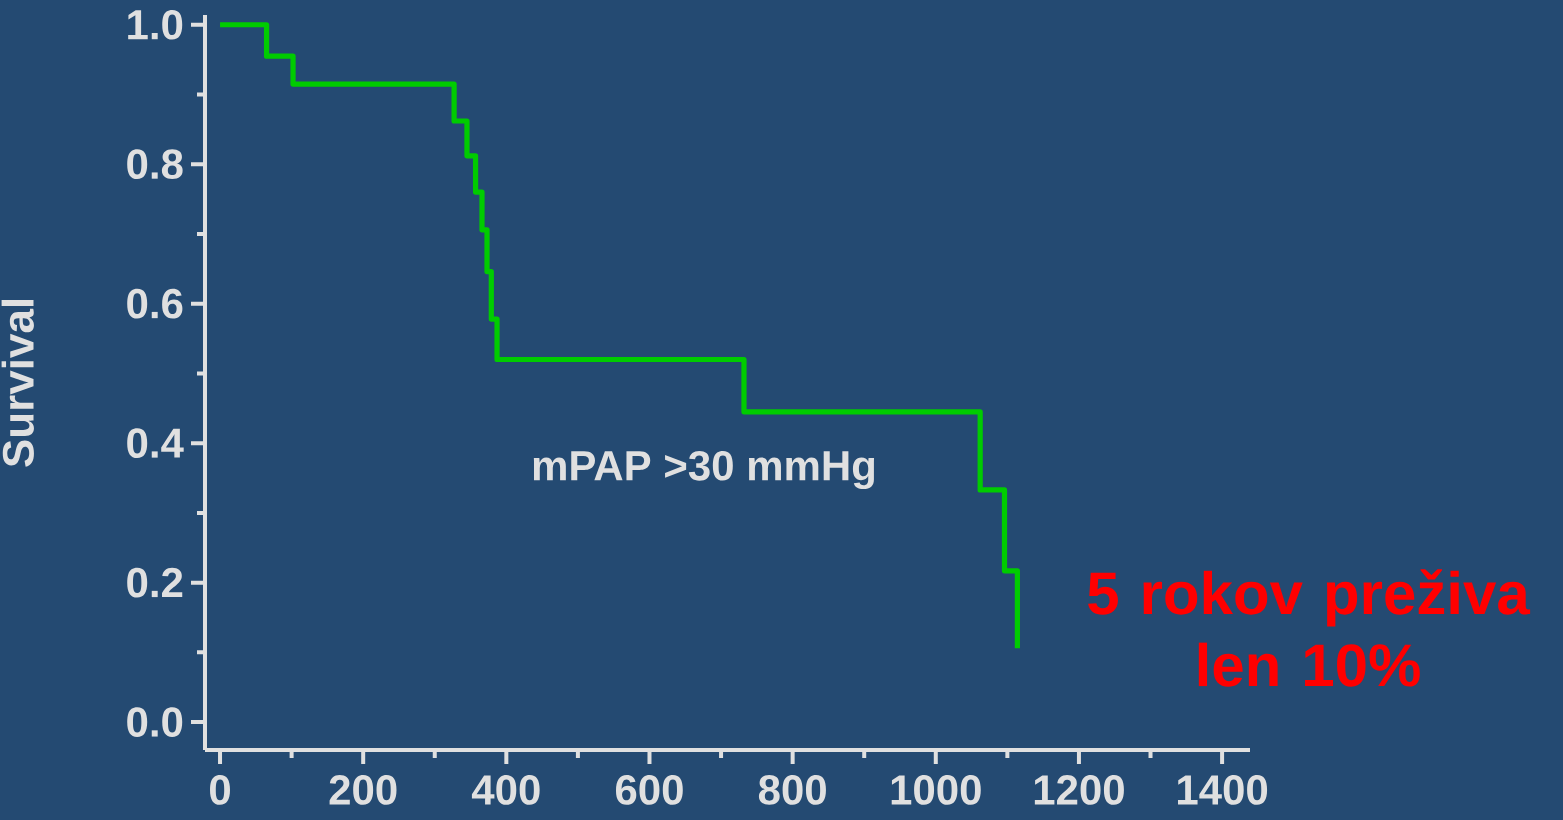 The image size is (1563, 820). Describe the element at coordinates (363, 790) in the screenshot. I see `x-tick-label: 200` at that location.